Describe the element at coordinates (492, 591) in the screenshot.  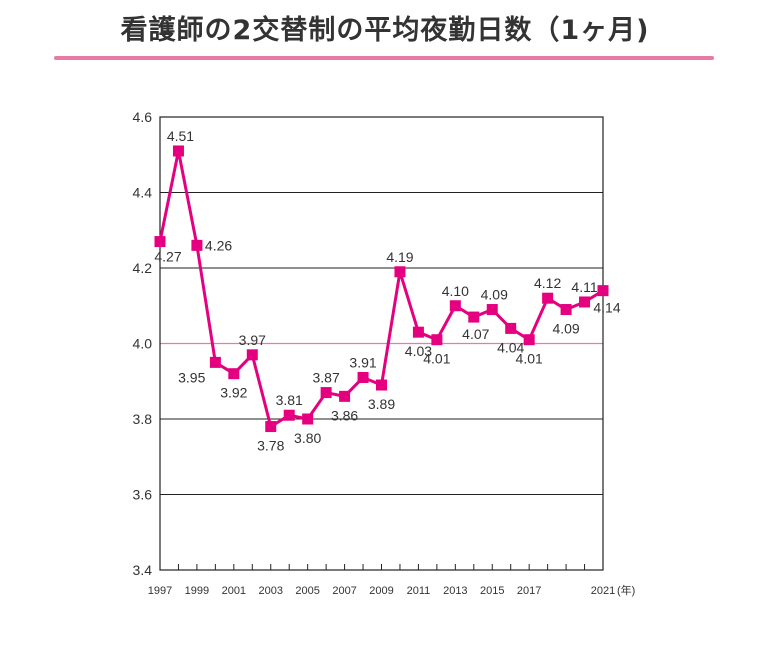
I see `x-tick-label: 2015` at that location.